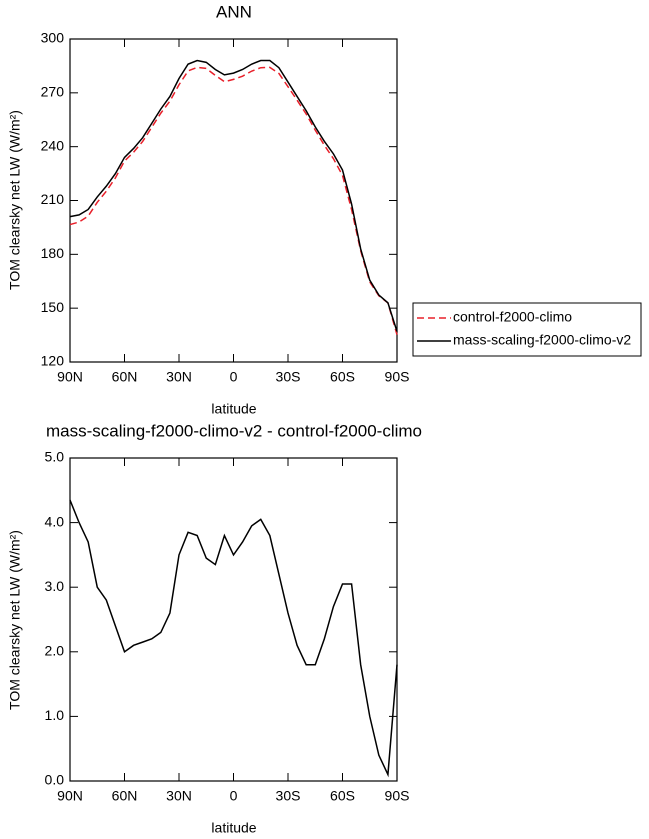  Describe the element at coordinates (53, 199) in the screenshot. I see `y-tick-label: 210` at that location.